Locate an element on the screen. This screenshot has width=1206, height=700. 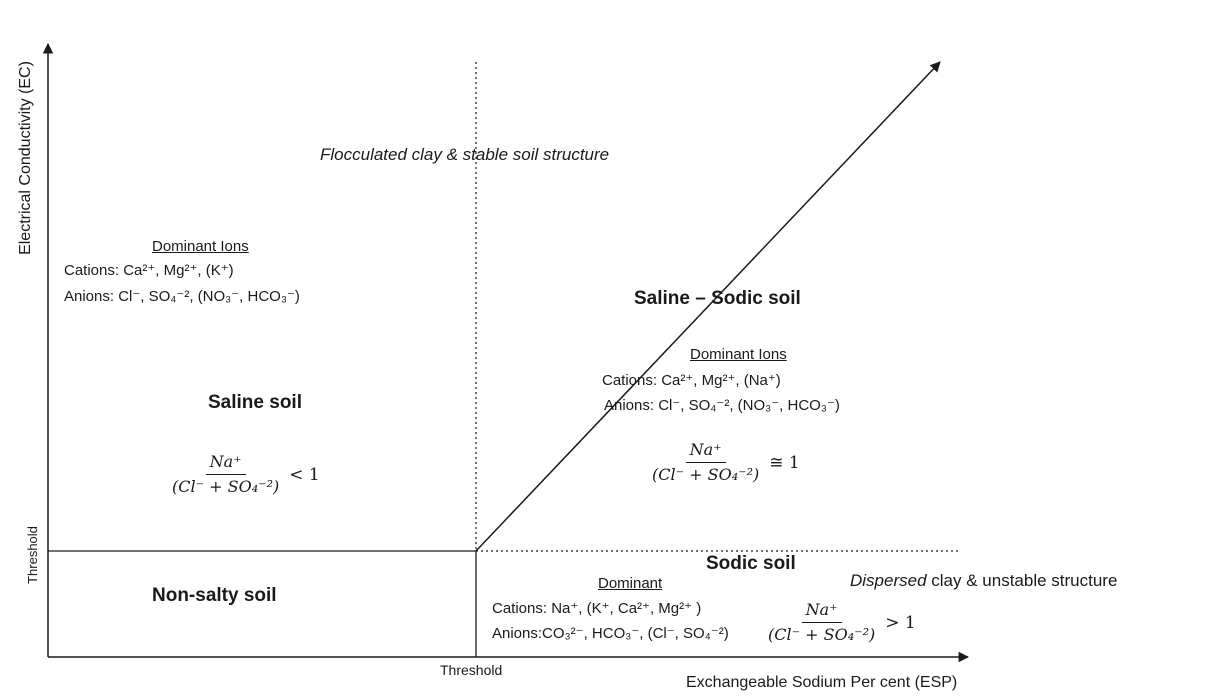
sodic-formula-numerator: Na⁺ is located at coordinates (821, 611).